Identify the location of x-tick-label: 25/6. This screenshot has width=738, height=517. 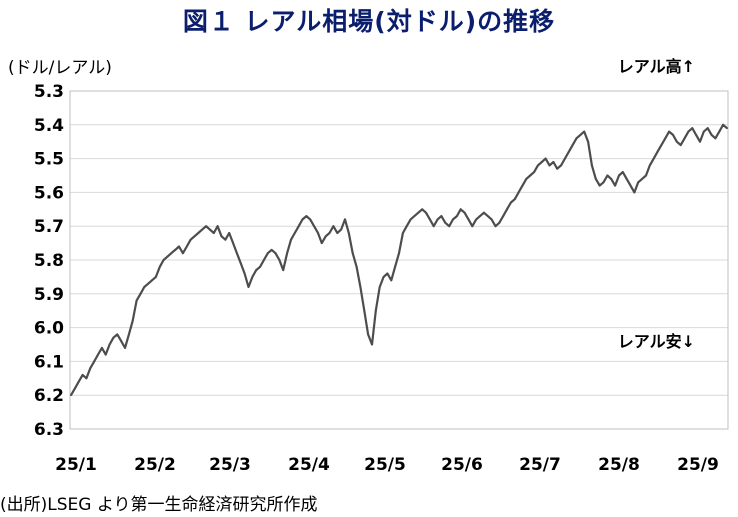
(462, 465).